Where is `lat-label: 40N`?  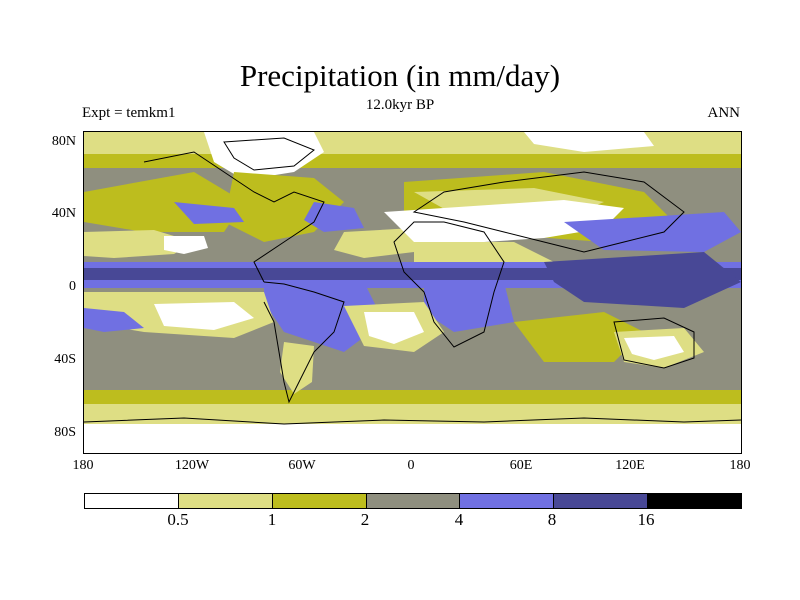 lat-label: 40N is located at coordinates (63, 213).